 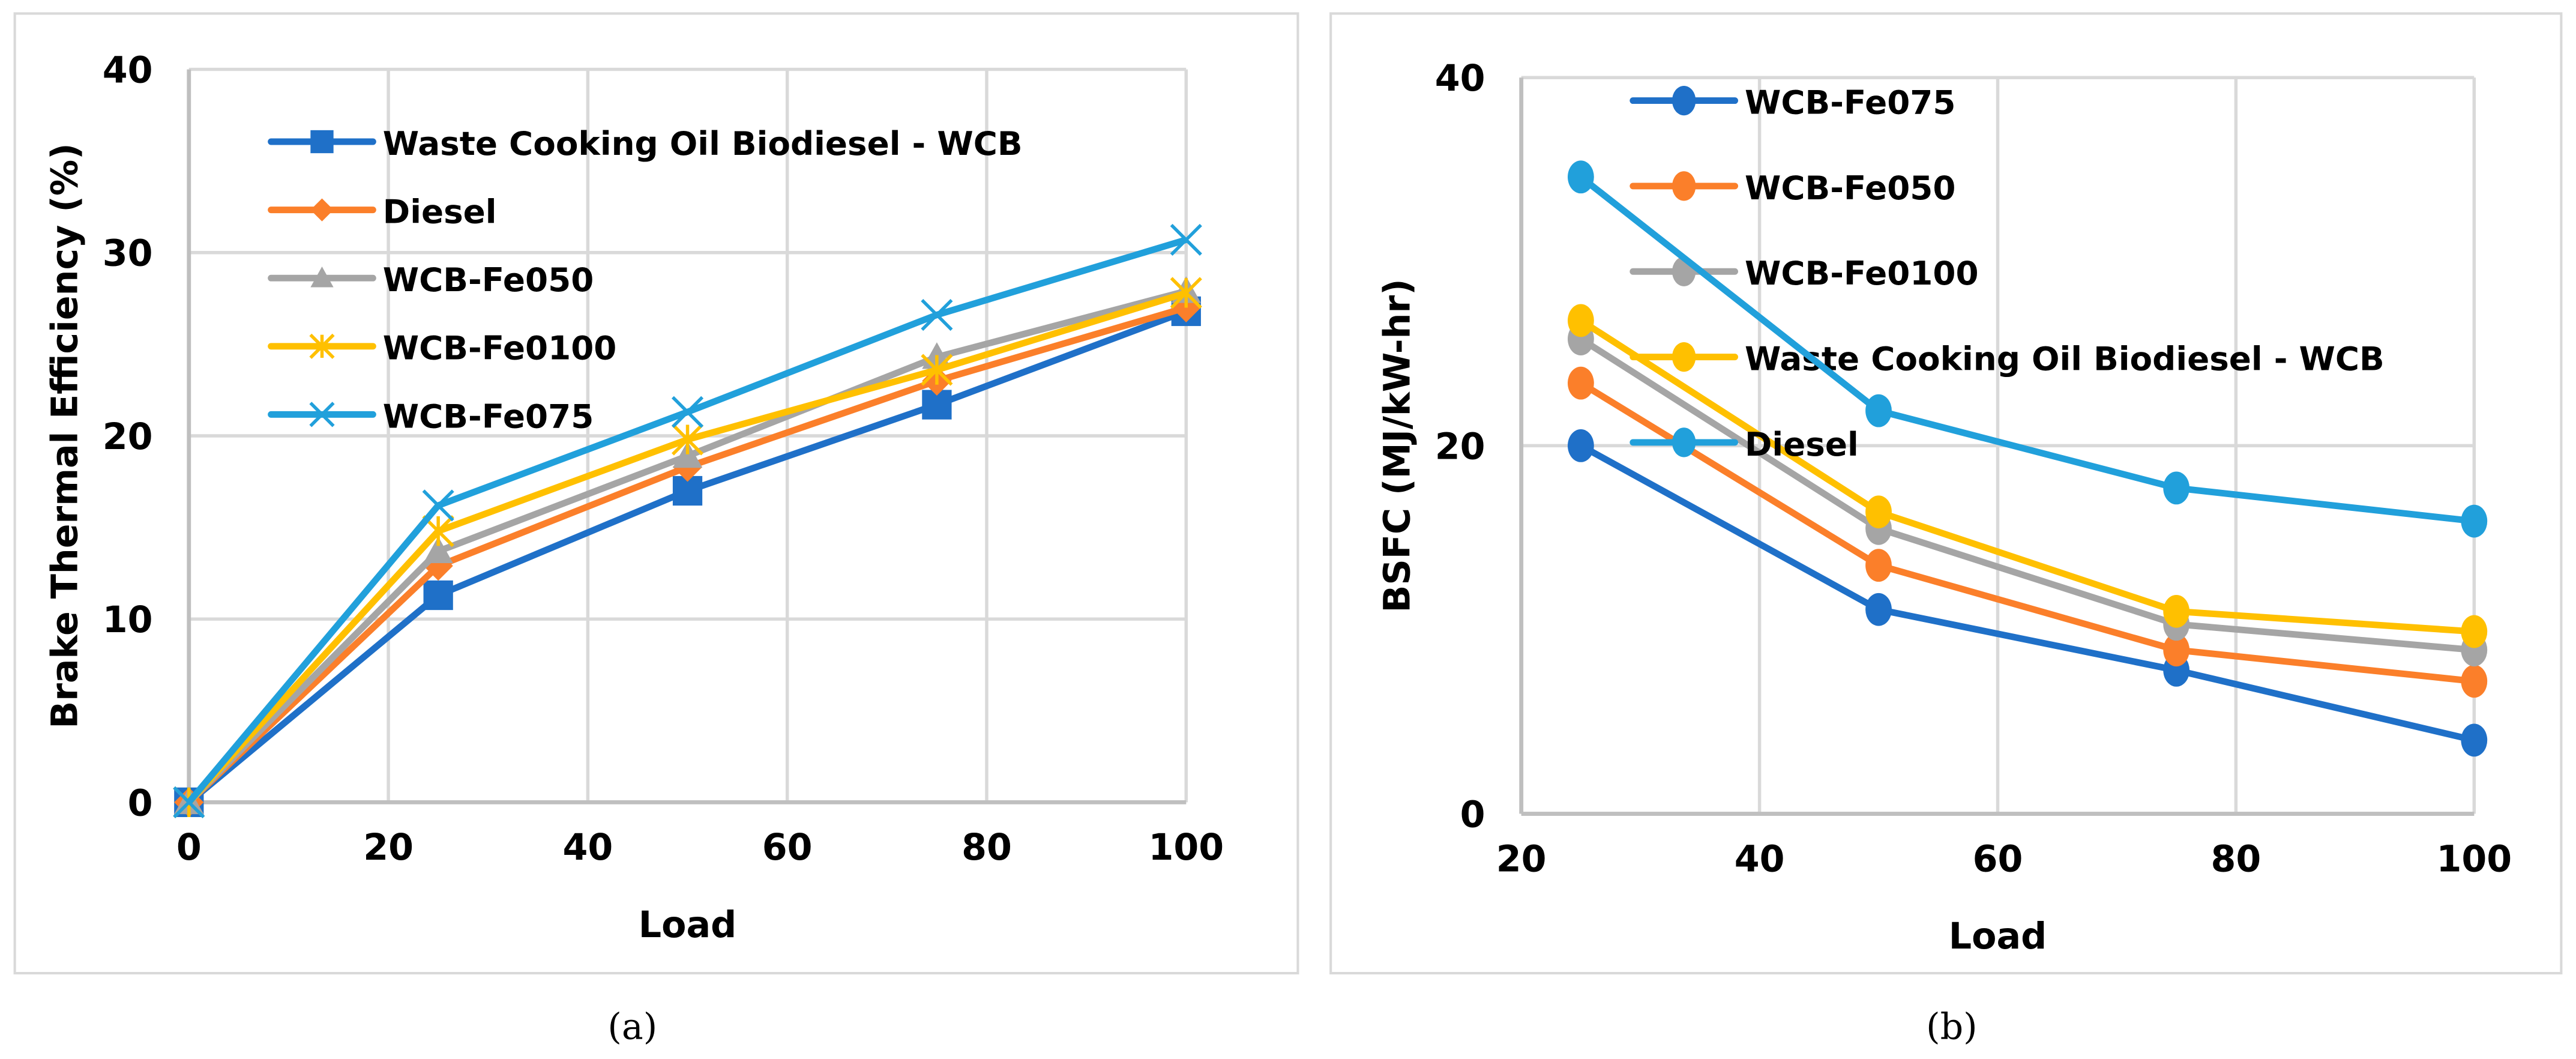 I want to click on x-tick-label: 0, so click(x=189, y=848).